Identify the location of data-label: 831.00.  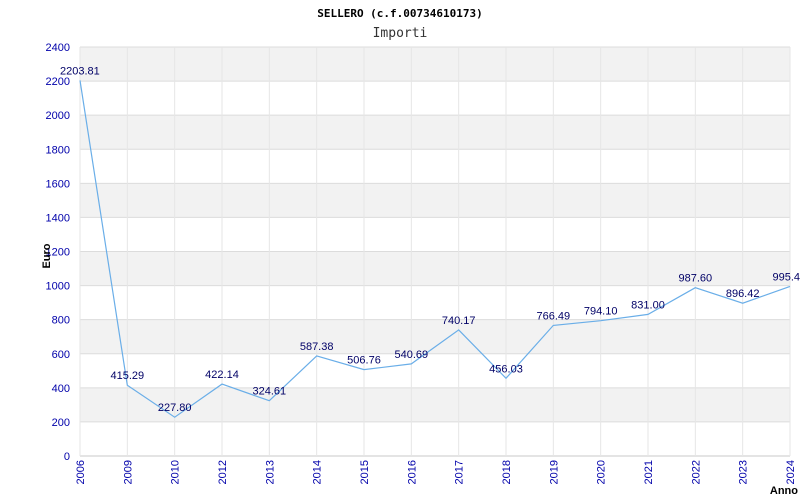
(648, 305).